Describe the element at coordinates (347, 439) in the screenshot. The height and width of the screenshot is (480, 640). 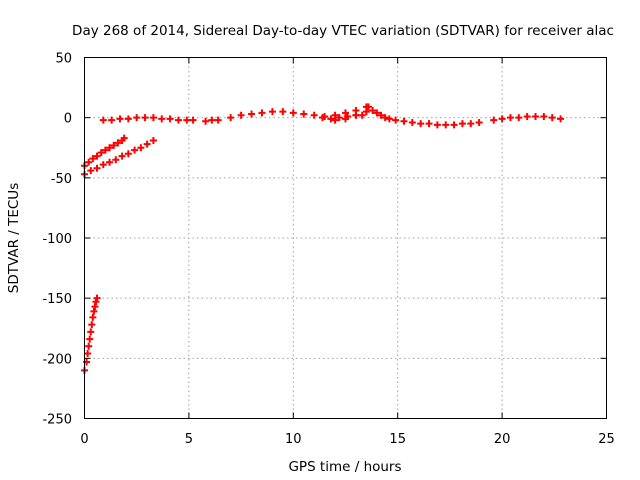
I see `x-tick-labels: 0 5 10 15 20 25` at that location.